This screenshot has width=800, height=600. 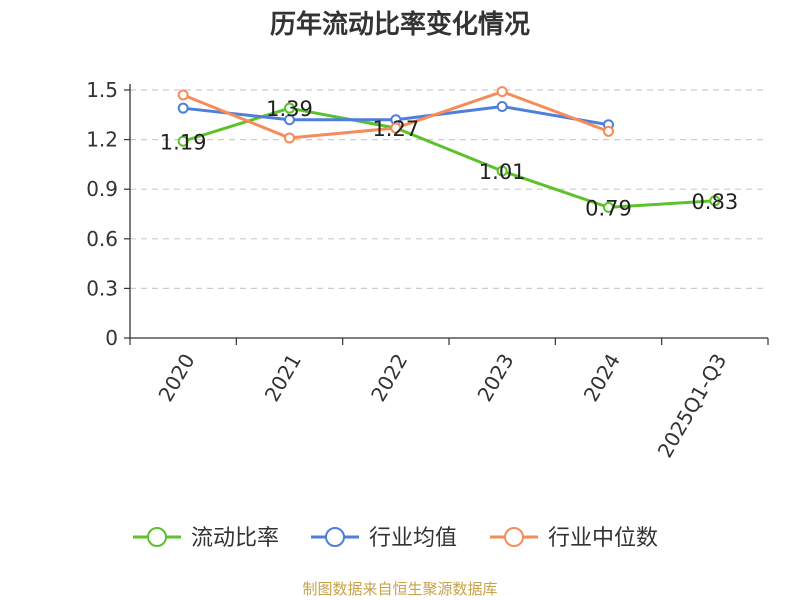 What do you see at coordinates (692, 406) in the screenshot?
I see `x-tick-label: 2025Q1-Q3` at bounding box center [692, 406].